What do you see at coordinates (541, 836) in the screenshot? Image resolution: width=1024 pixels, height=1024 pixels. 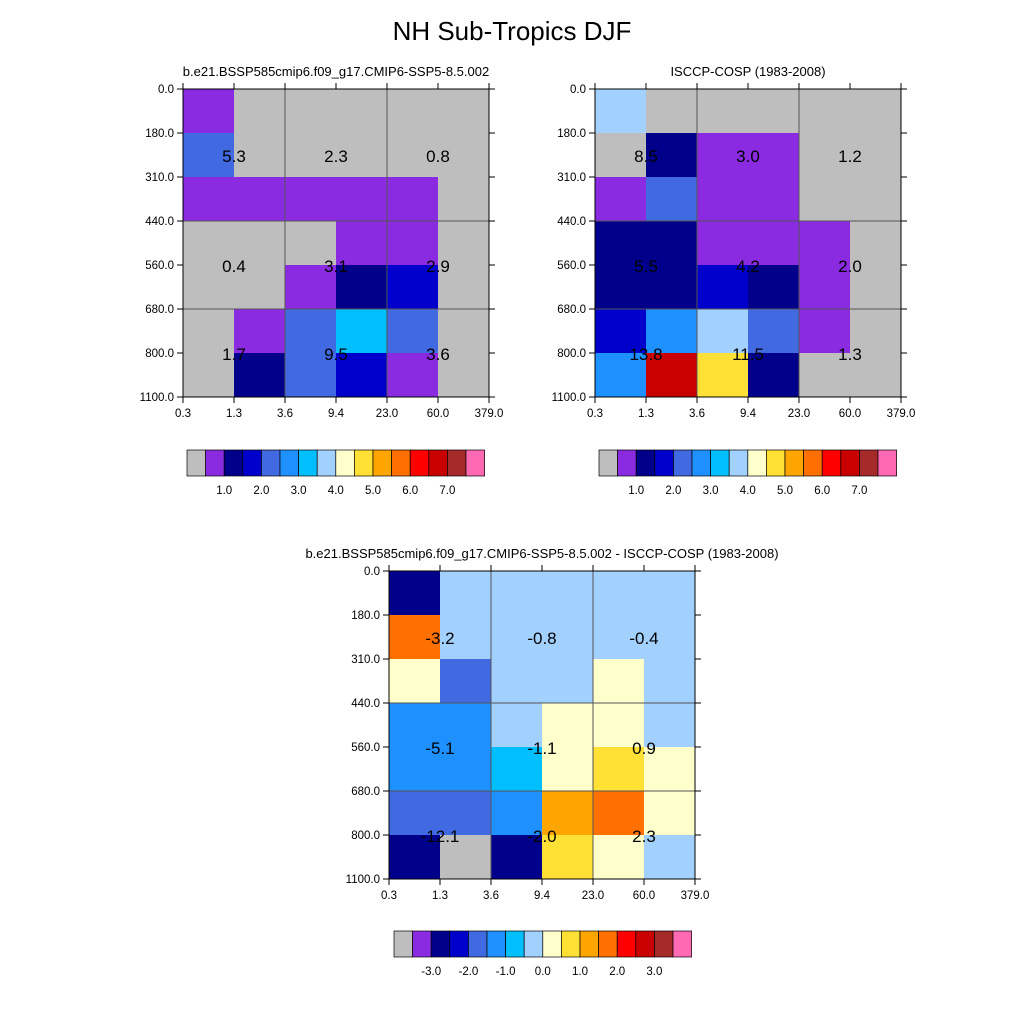 I see `cell-value-label: -2.0` at bounding box center [541, 836].